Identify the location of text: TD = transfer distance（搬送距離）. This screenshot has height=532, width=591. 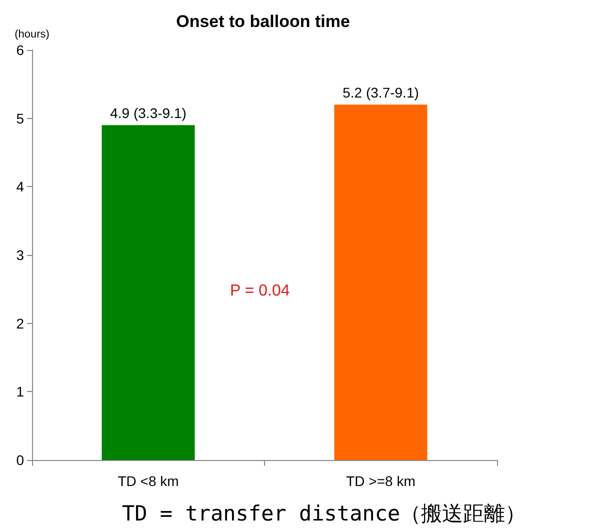
(324, 514).